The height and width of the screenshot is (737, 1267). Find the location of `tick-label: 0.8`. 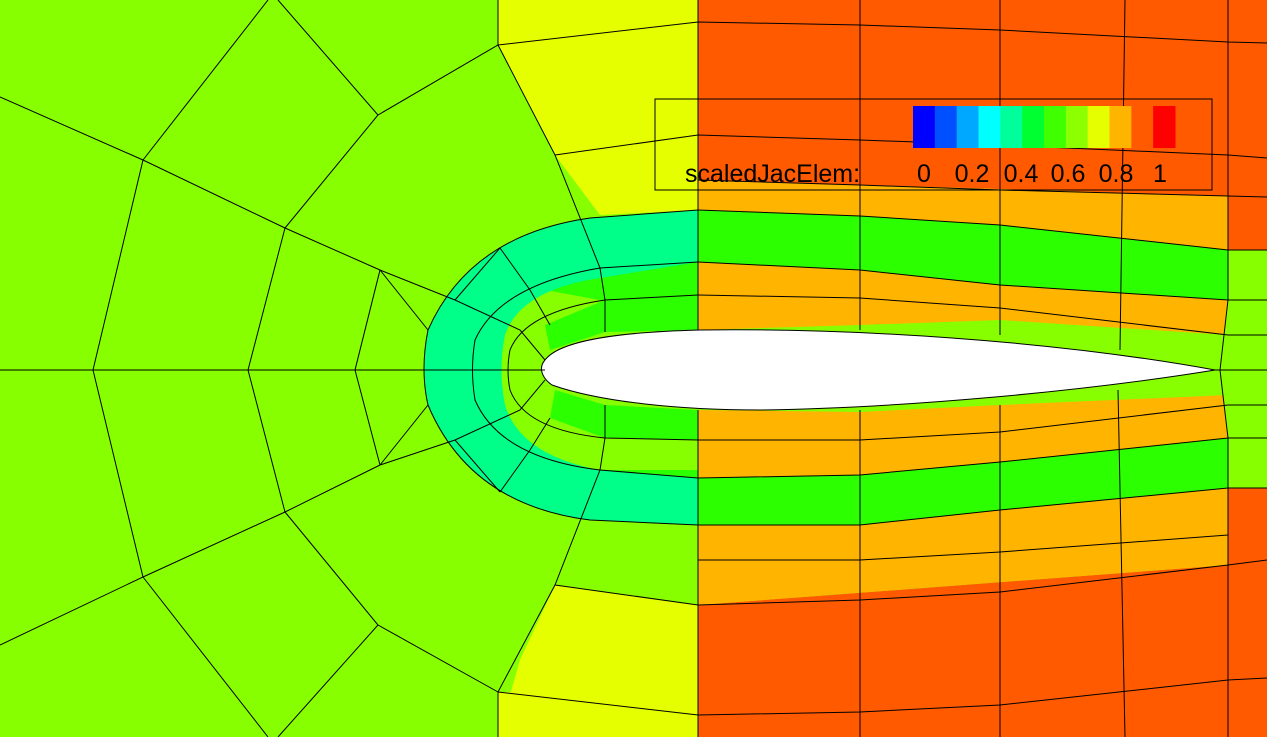

tick-label: 0.8 is located at coordinates (1116, 174).